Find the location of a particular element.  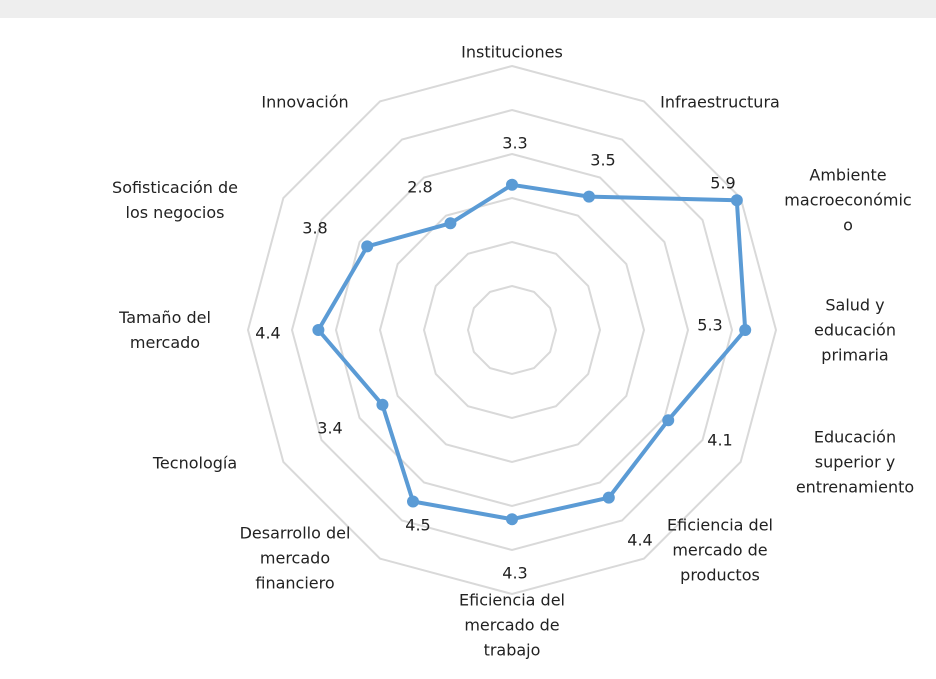

category-label: Ambiente macroeconómic o is located at coordinates (848, 200).